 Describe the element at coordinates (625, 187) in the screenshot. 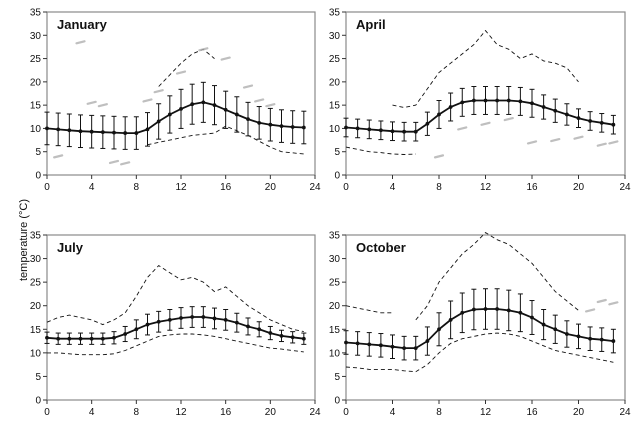

I see `x-tick-label: 24` at that location.